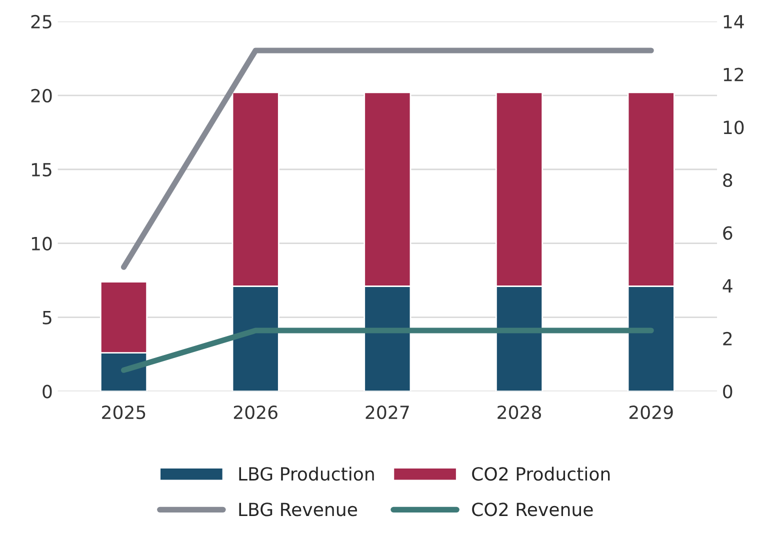  What do you see at coordinates (41, 95) in the screenshot?
I see `y-tick-label: 20` at bounding box center [41, 95].